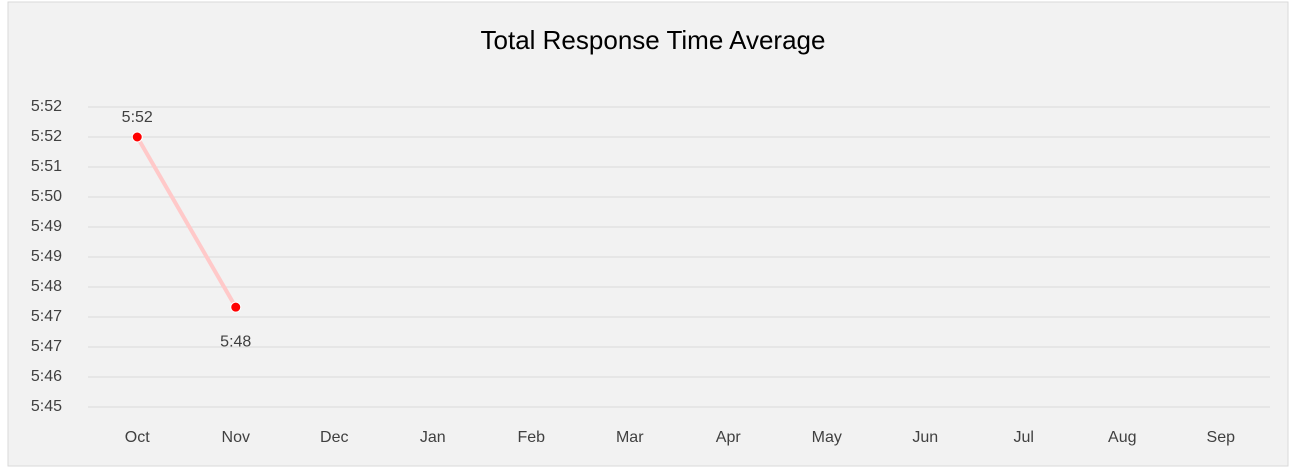  What do you see at coordinates (334, 437) in the screenshot?
I see `x-tick-label: Dec` at bounding box center [334, 437].